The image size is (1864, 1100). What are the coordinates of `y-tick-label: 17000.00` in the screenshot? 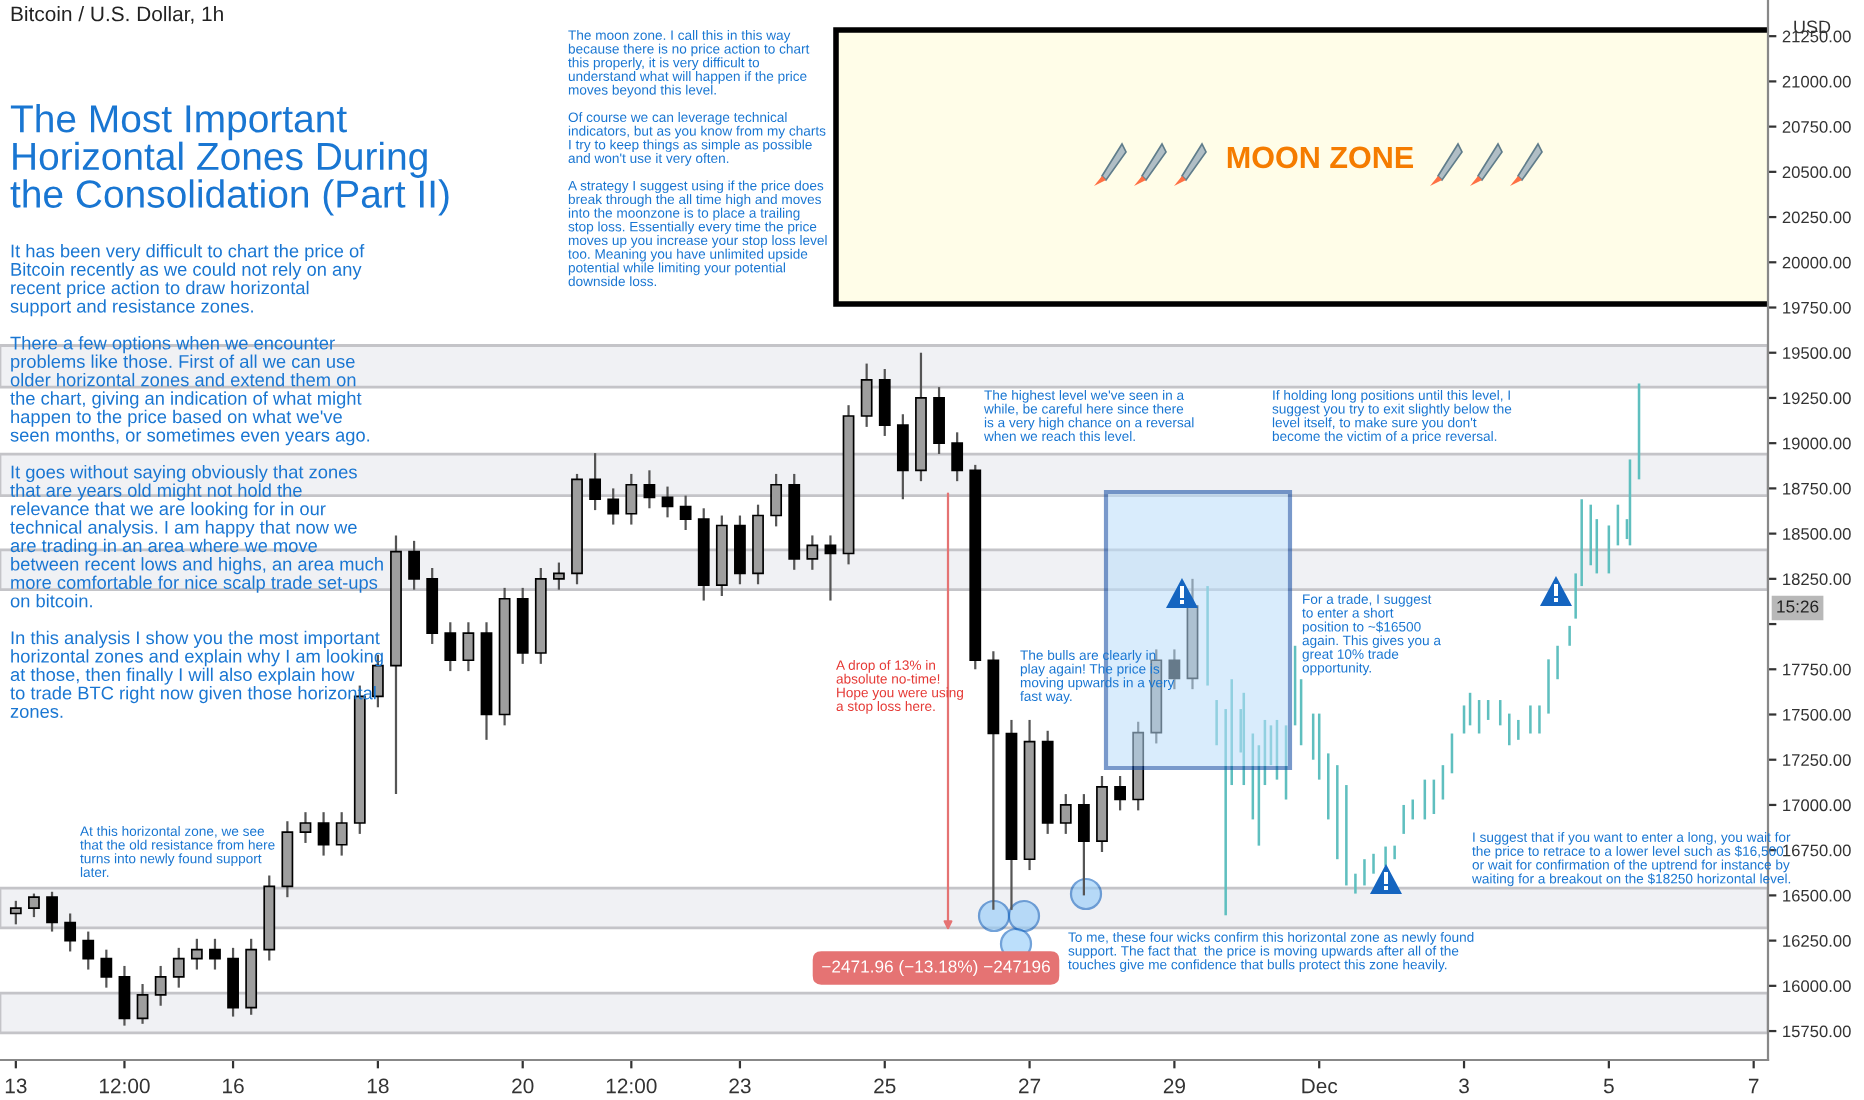 It's located at (1817, 805).